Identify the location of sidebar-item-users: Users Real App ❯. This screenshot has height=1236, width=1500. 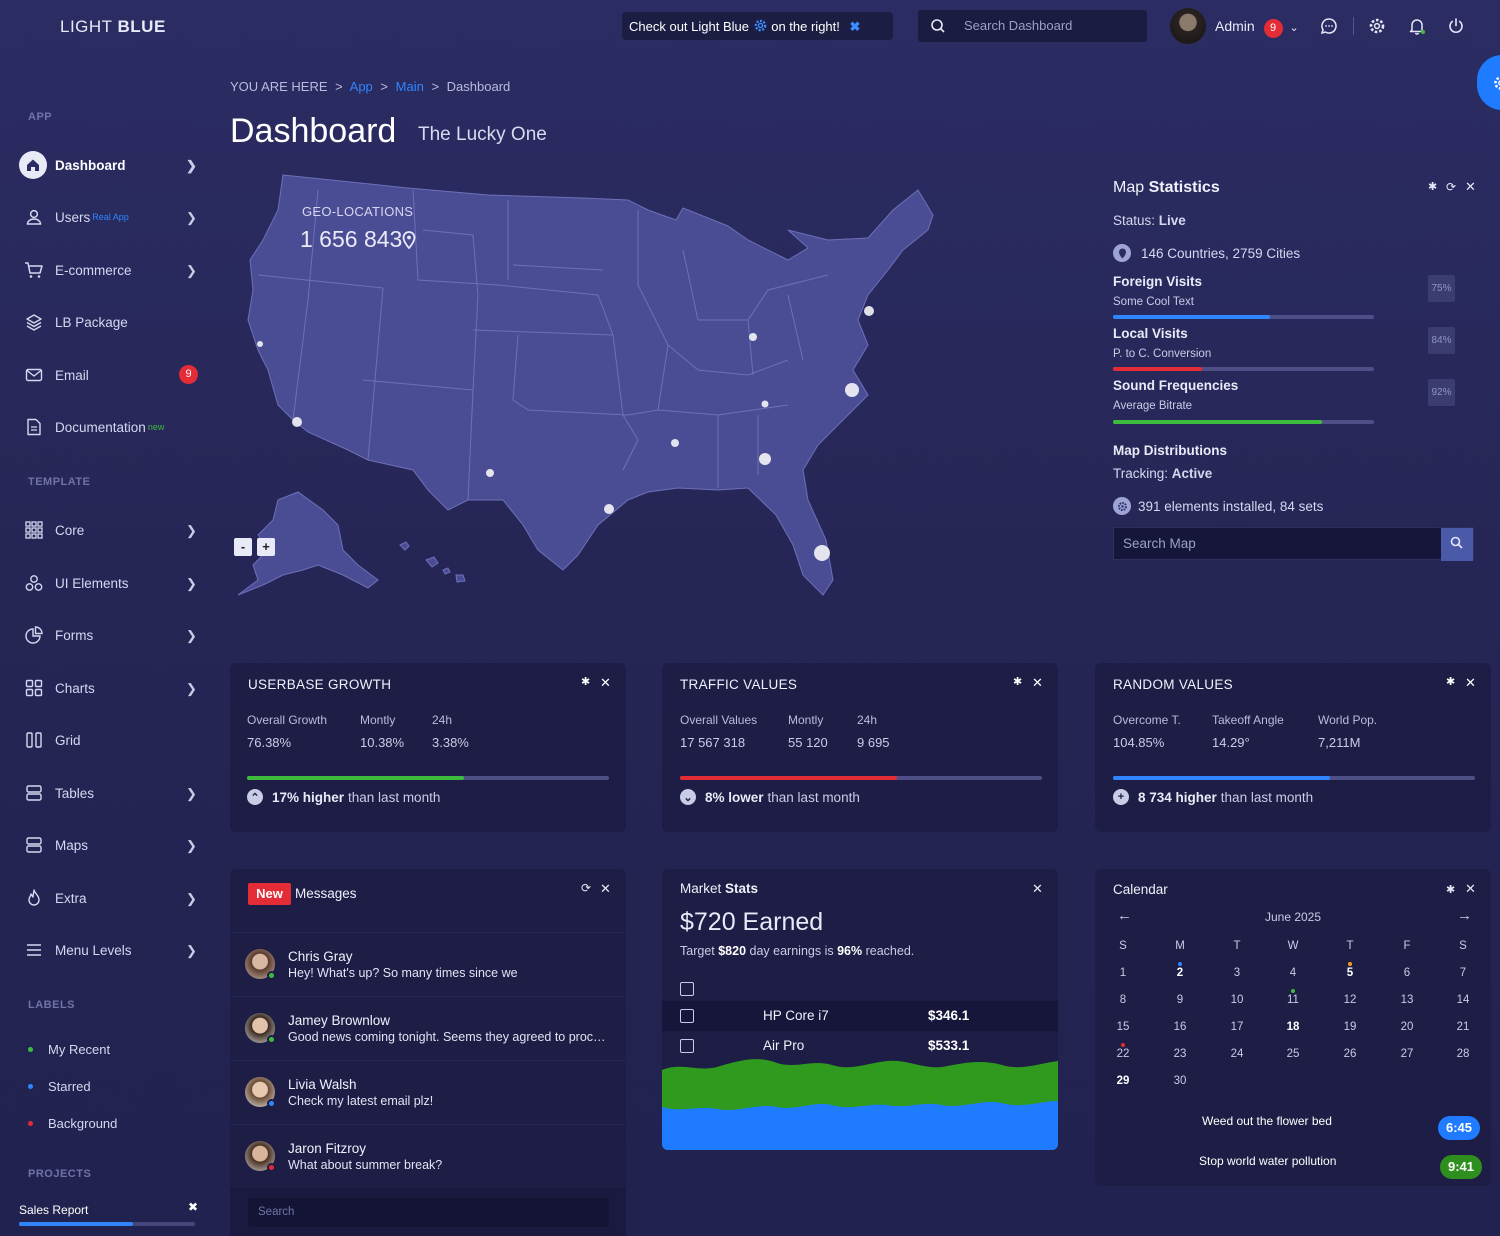
(105, 217).